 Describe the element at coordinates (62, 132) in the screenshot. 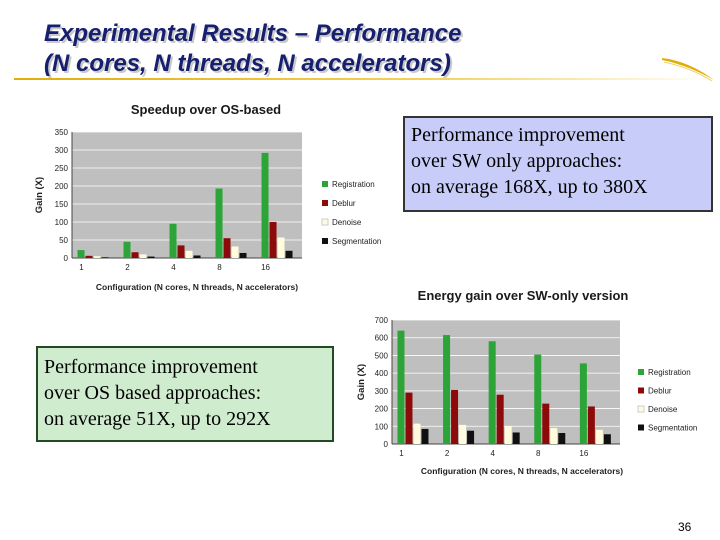

I see `y-tick-label: 350` at that location.